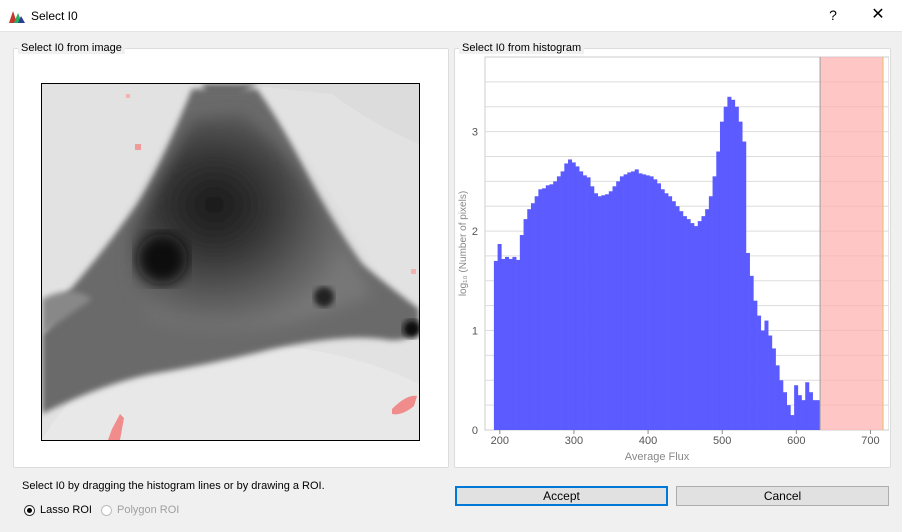 Image resolution: width=902 pixels, height=532 pixels. What do you see at coordinates (54, 16) in the screenshot?
I see `window-title: Select I0` at bounding box center [54, 16].